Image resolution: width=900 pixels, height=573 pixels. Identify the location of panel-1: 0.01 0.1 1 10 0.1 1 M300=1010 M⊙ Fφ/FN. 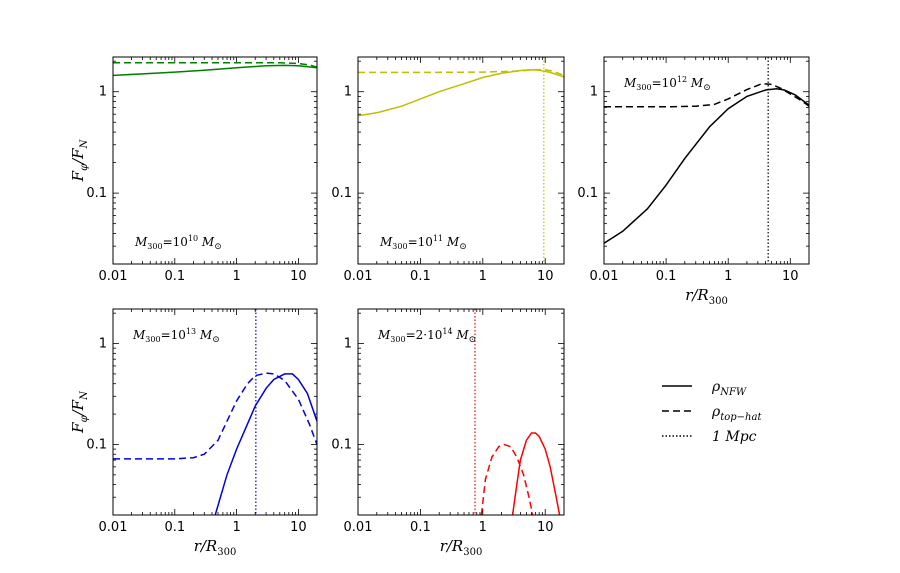
(193, 170).